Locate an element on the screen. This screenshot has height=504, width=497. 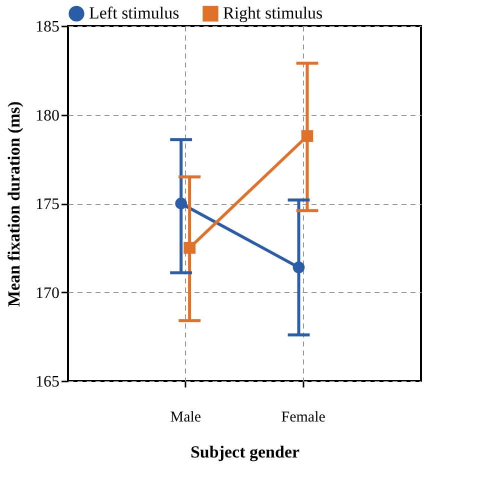
x-tick-label: Male is located at coordinates (186, 418).